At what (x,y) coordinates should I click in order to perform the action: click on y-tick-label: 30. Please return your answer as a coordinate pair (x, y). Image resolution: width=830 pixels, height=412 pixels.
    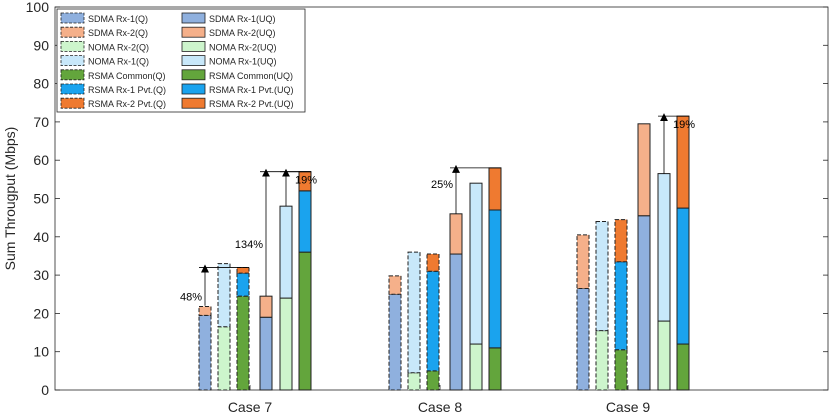
    Looking at the image, I should click on (41, 275).